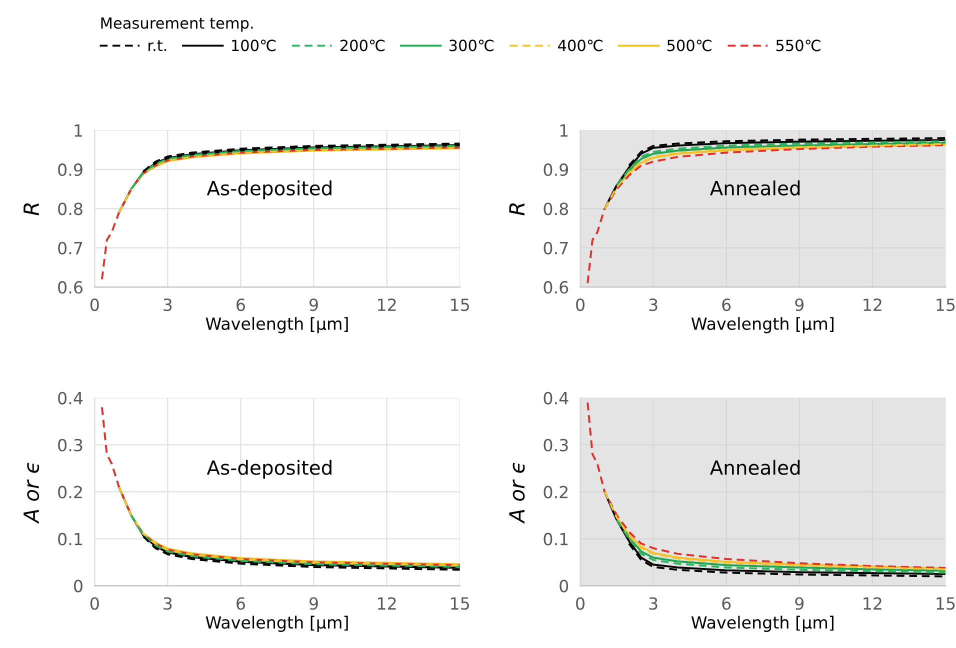 This screenshot has height=648, width=956. What do you see at coordinates (177, 24) in the screenshot?
I see `legend-title: Measurement temp.` at bounding box center [177, 24].